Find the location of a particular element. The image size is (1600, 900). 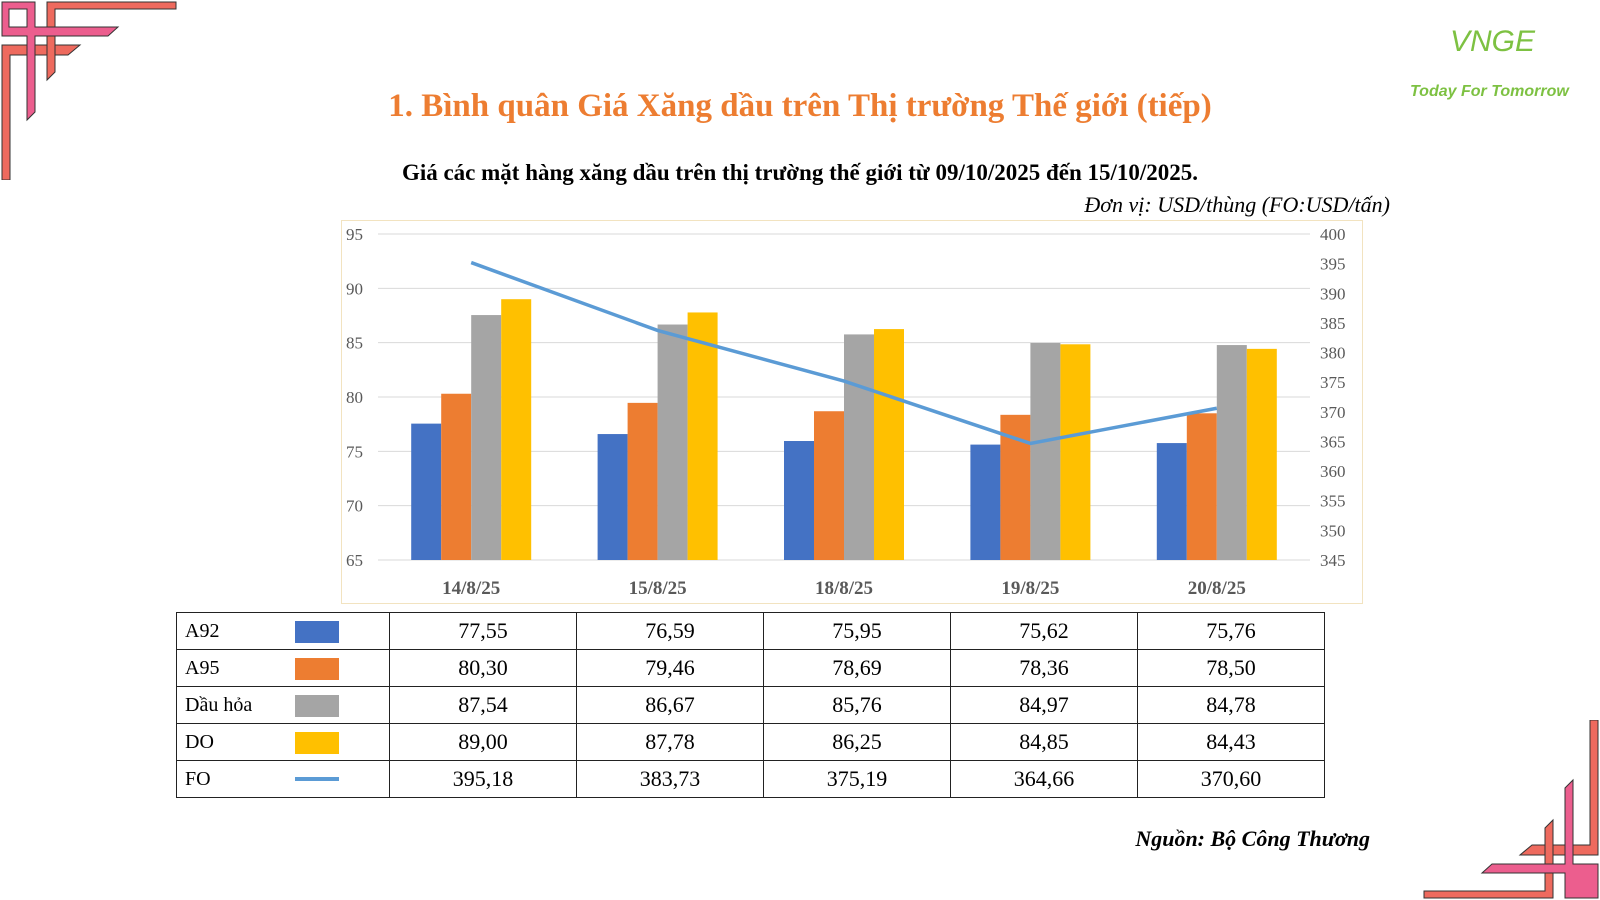

table-cell: 87,54 is located at coordinates (483, 705).